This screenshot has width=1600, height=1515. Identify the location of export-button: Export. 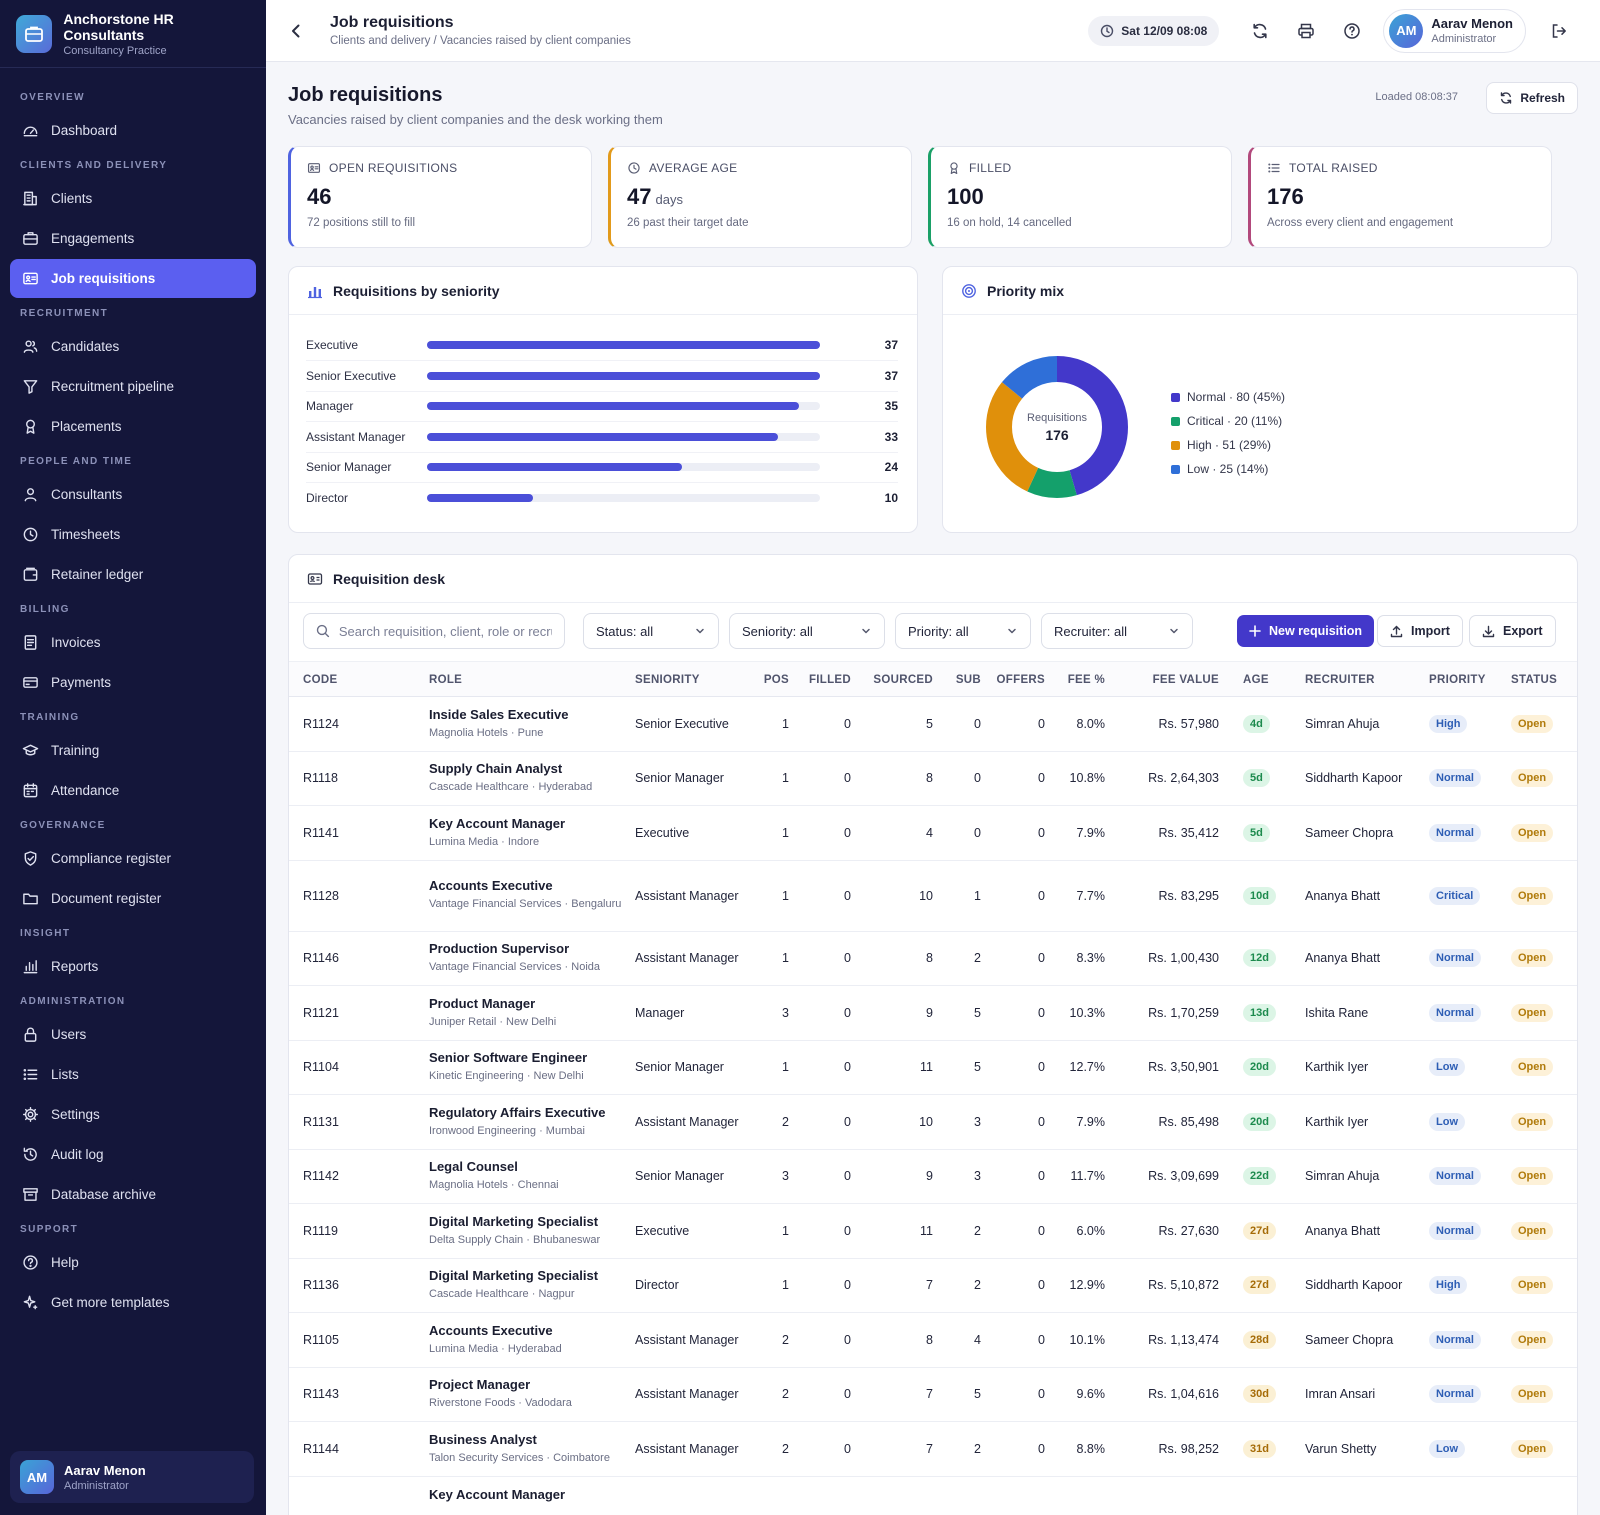
(1512, 631).